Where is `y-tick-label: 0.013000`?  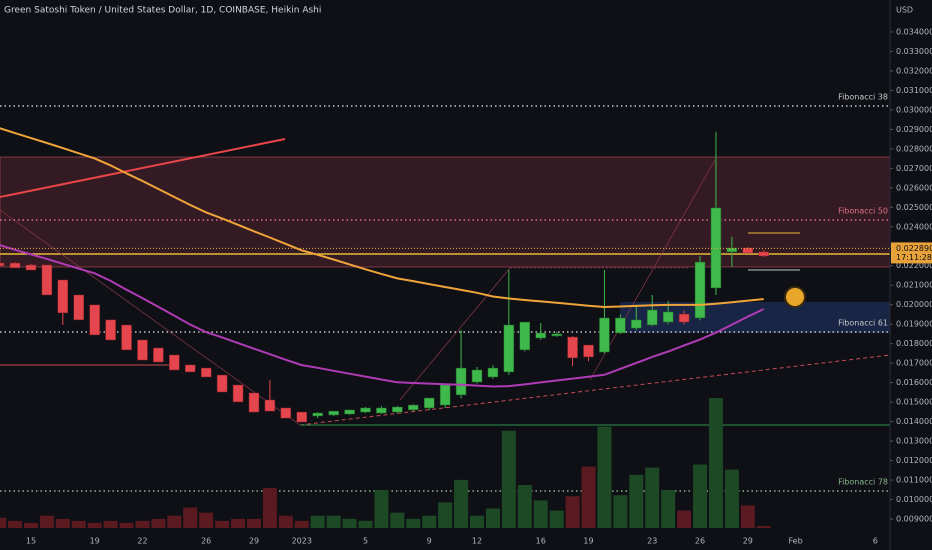
y-tick-label: 0.013000 is located at coordinates (914, 441).